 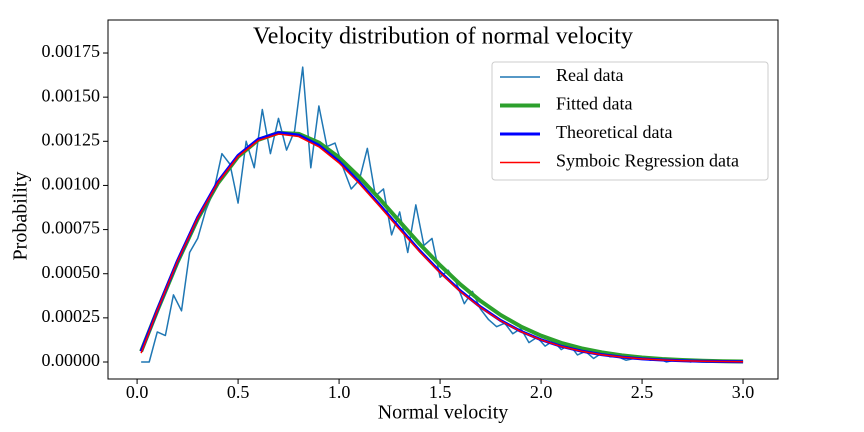 What do you see at coordinates (21, 216) in the screenshot?
I see `y-axis-label: Probability` at bounding box center [21, 216].